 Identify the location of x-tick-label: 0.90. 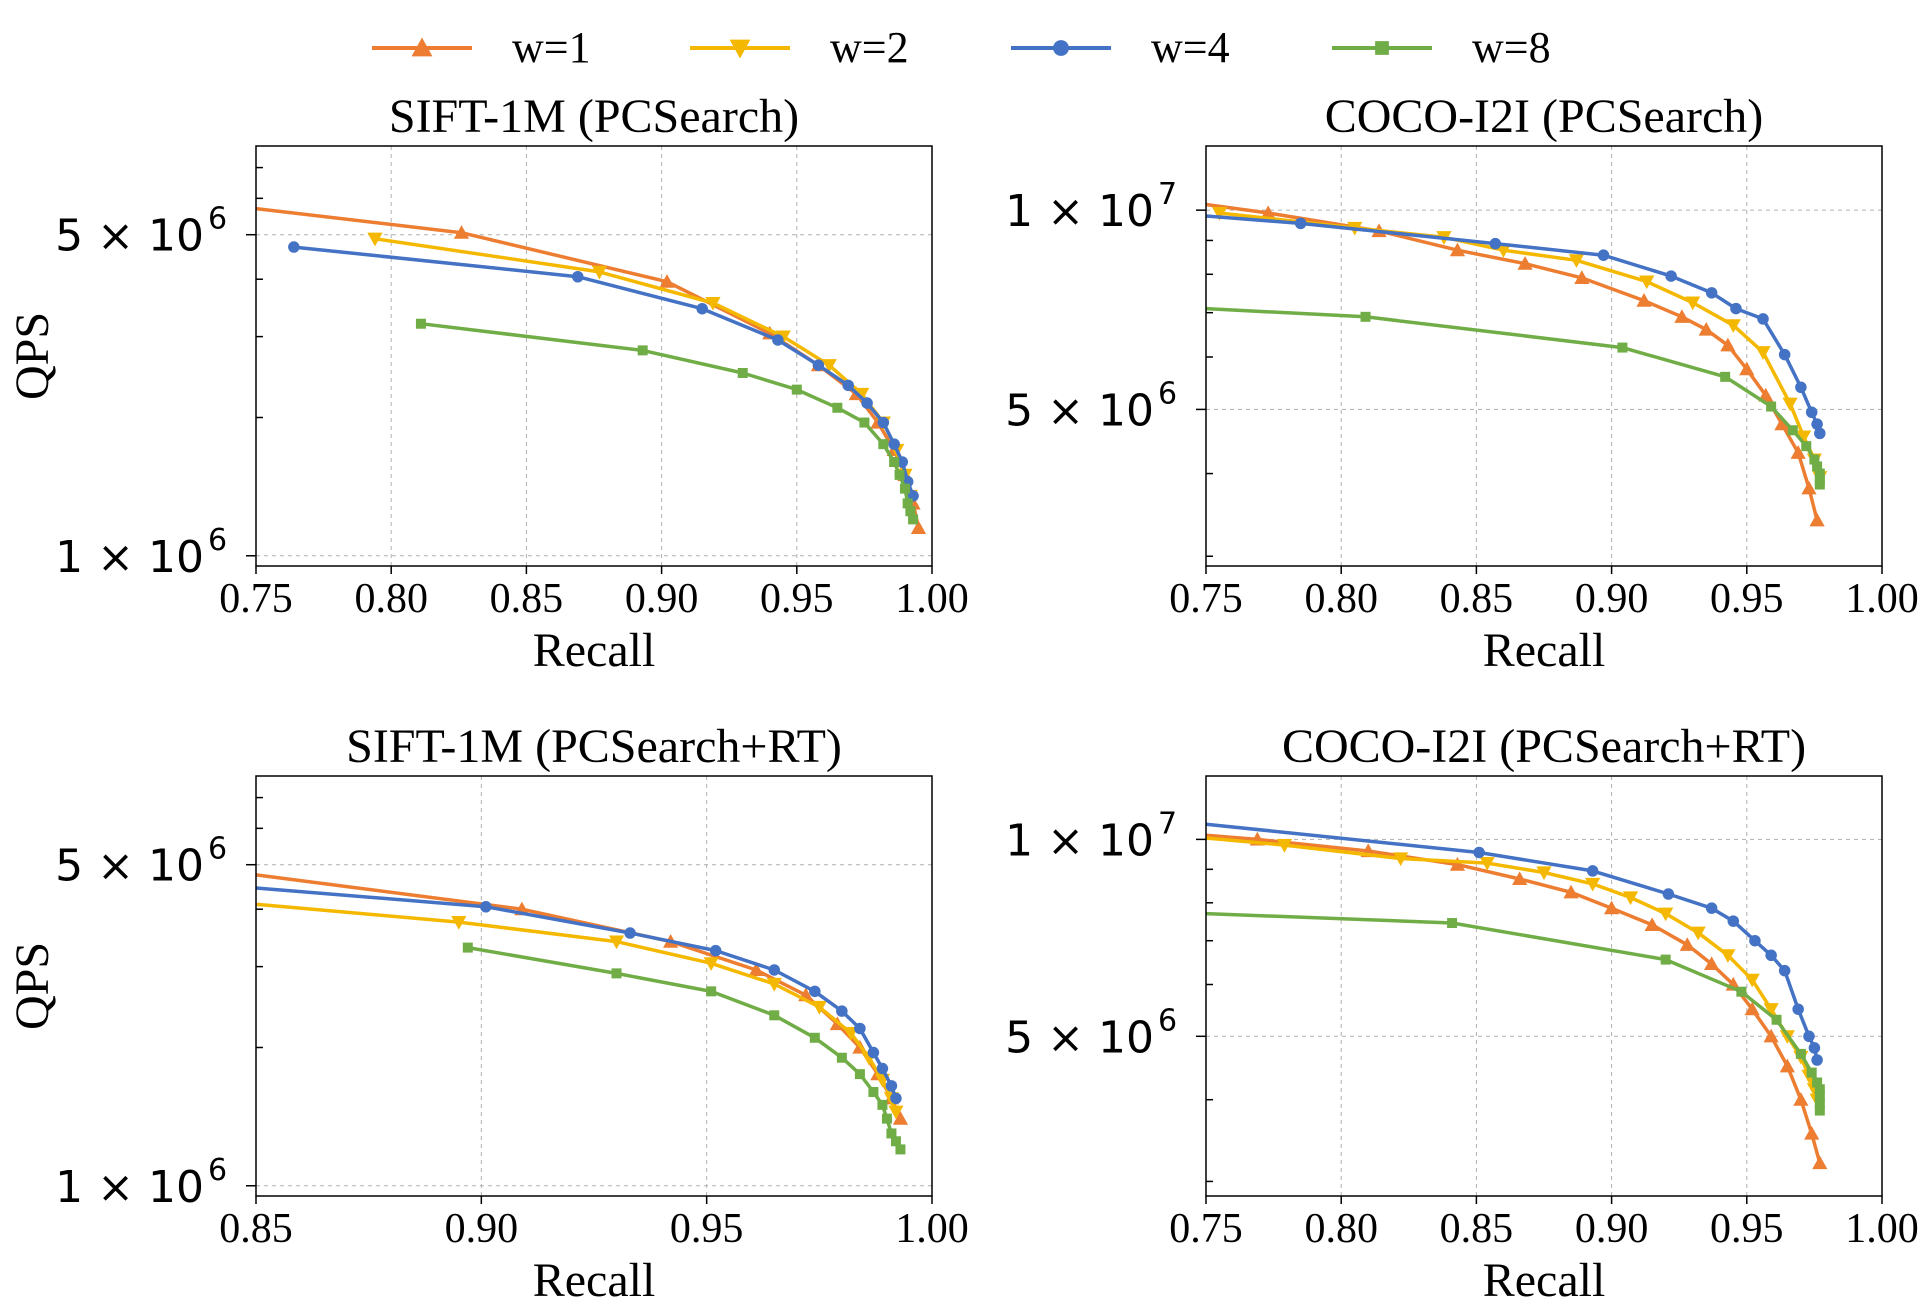
(1612, 599).